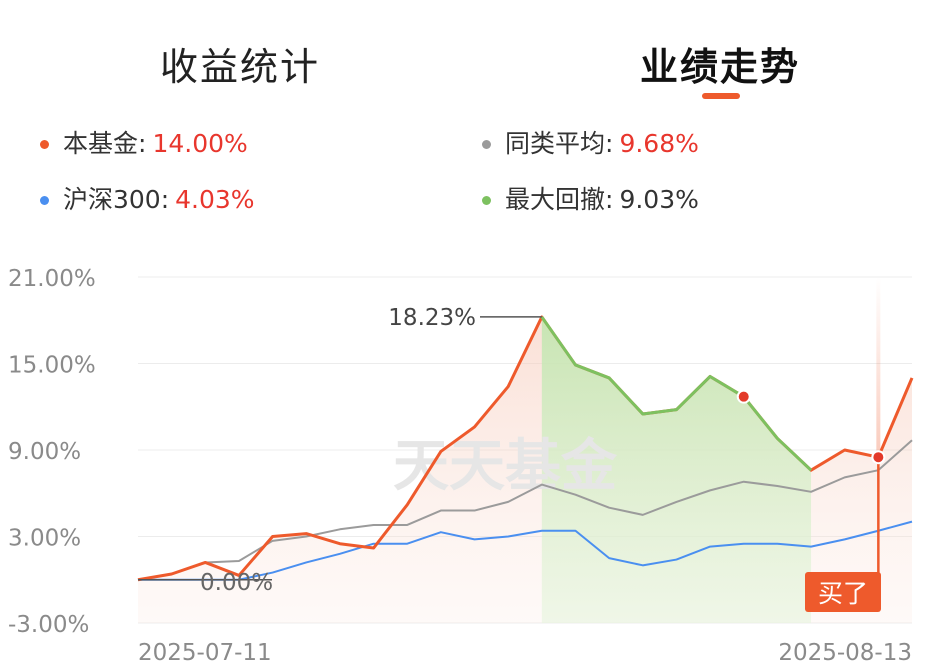  I want to click on legend-csi300-value: 4.03%, so click(215, 199).